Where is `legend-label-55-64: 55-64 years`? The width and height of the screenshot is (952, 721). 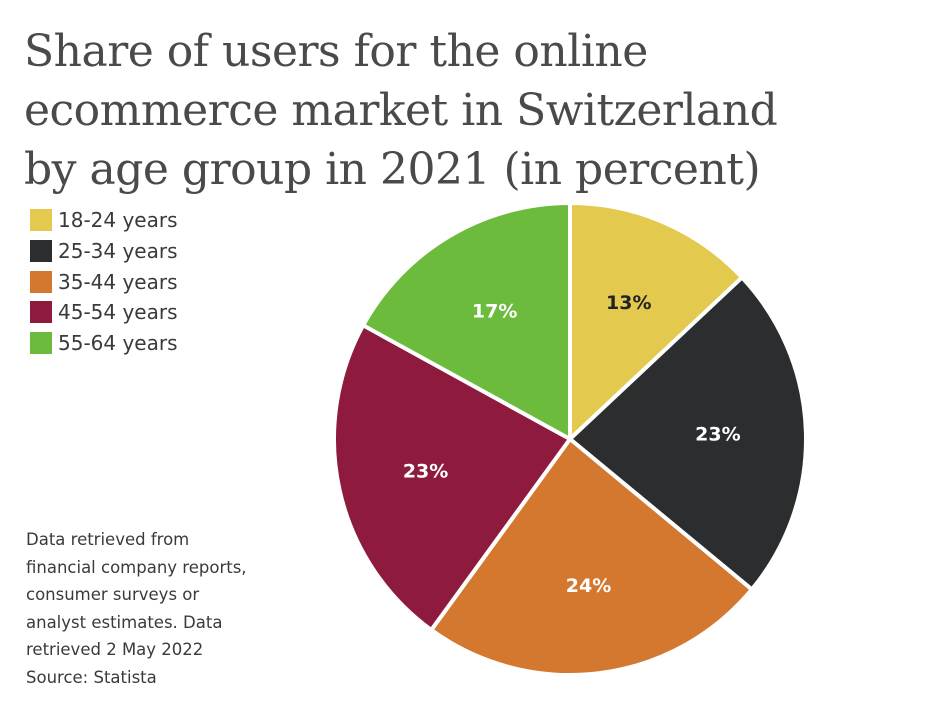 legend-label-55-64: 55-64 years is located at coordinates (118, 343).